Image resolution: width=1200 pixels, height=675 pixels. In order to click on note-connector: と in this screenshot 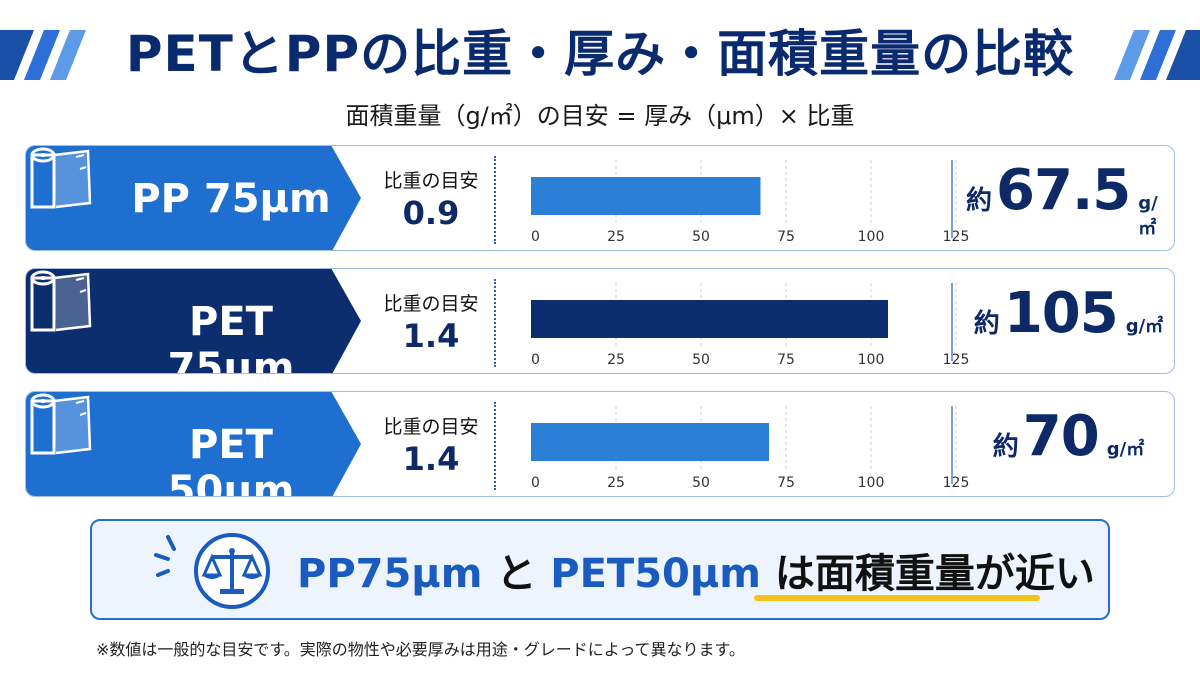, I will do `click(516, 574)`.